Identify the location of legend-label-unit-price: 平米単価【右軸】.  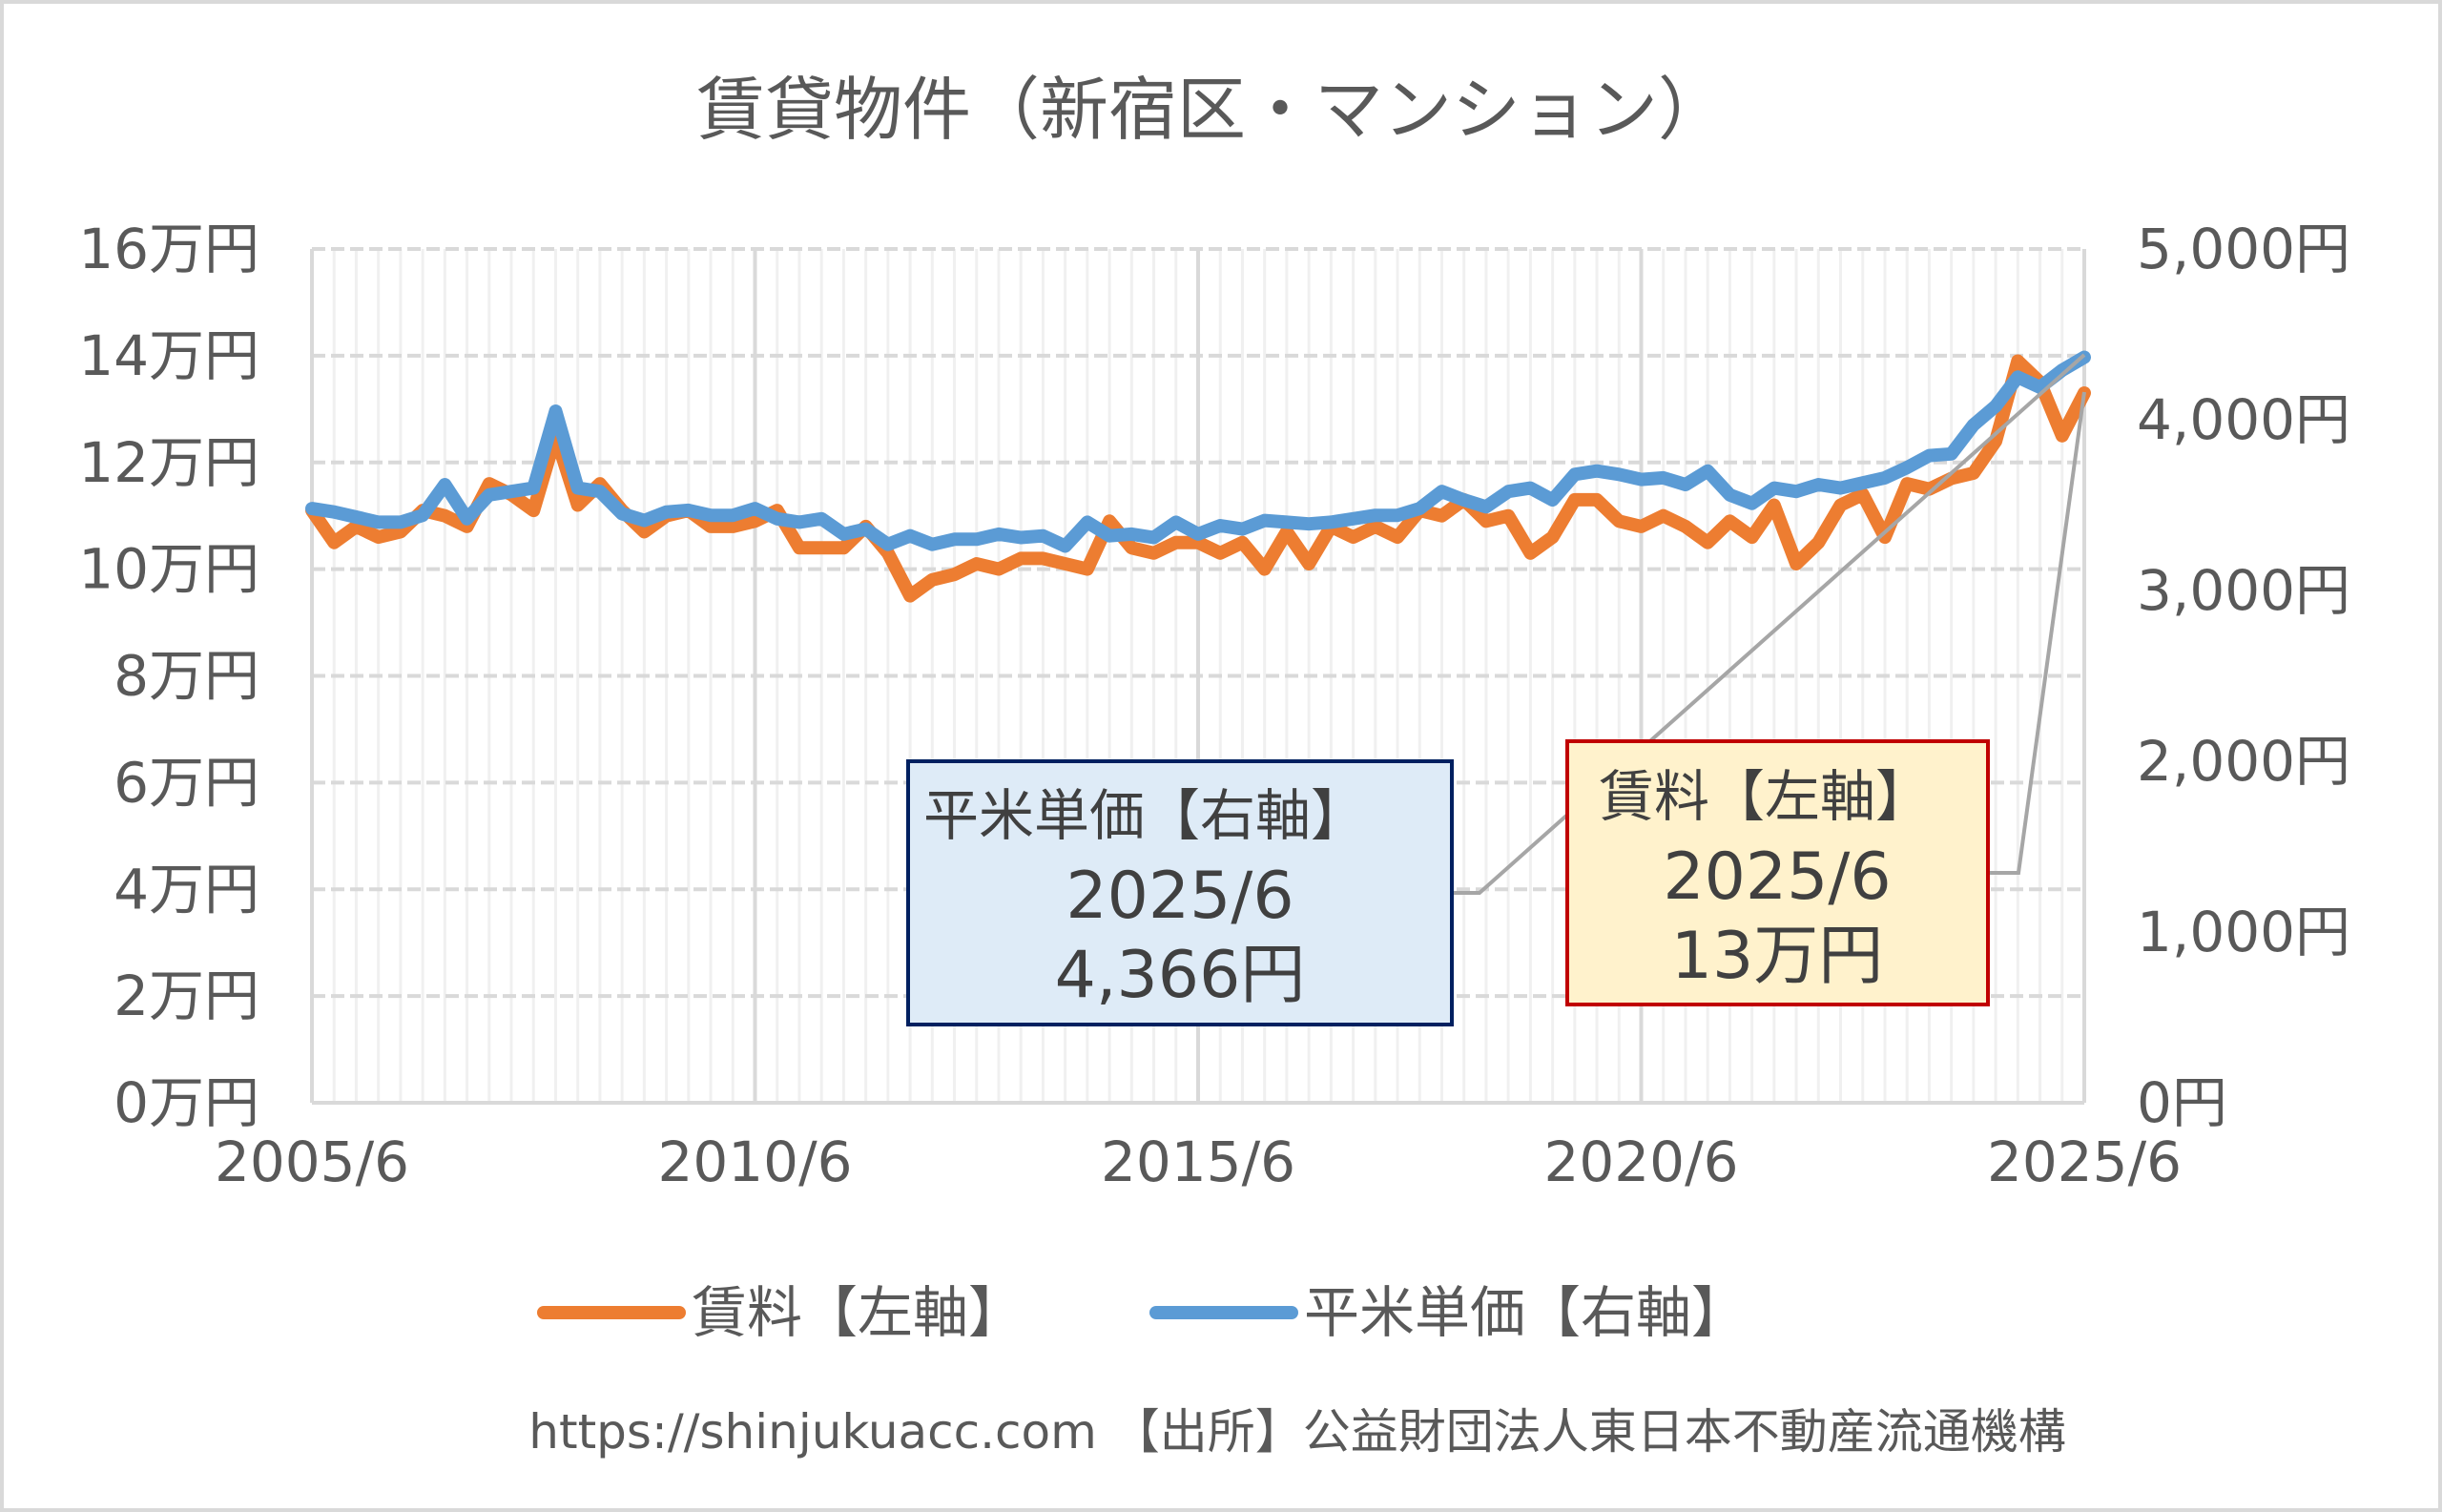
(1525, 1312).